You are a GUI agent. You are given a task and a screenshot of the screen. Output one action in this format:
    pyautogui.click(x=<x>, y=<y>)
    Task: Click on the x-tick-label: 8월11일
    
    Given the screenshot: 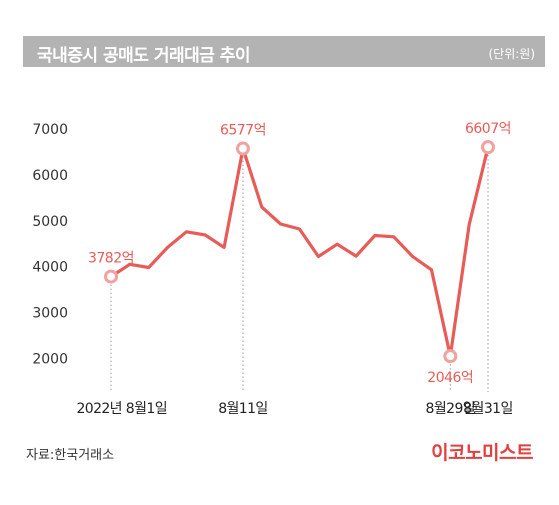 What is the action you would take?
    pyautogui.click(x=242, y=409)
    